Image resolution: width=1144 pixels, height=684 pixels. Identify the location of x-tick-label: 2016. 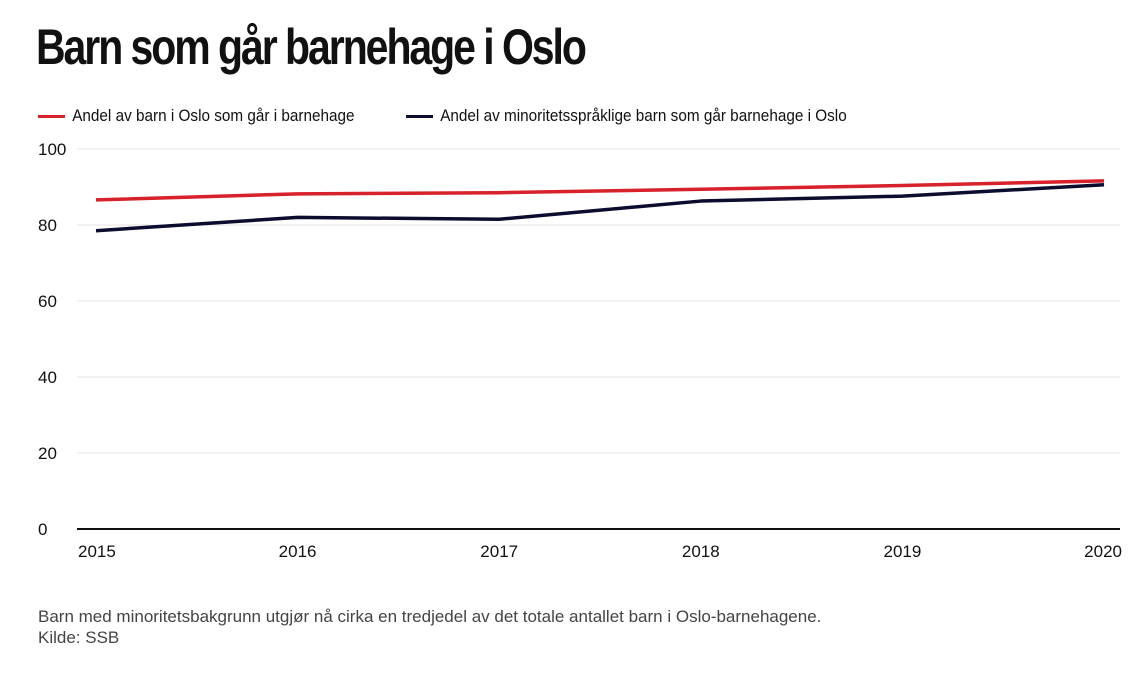
(298, 551).